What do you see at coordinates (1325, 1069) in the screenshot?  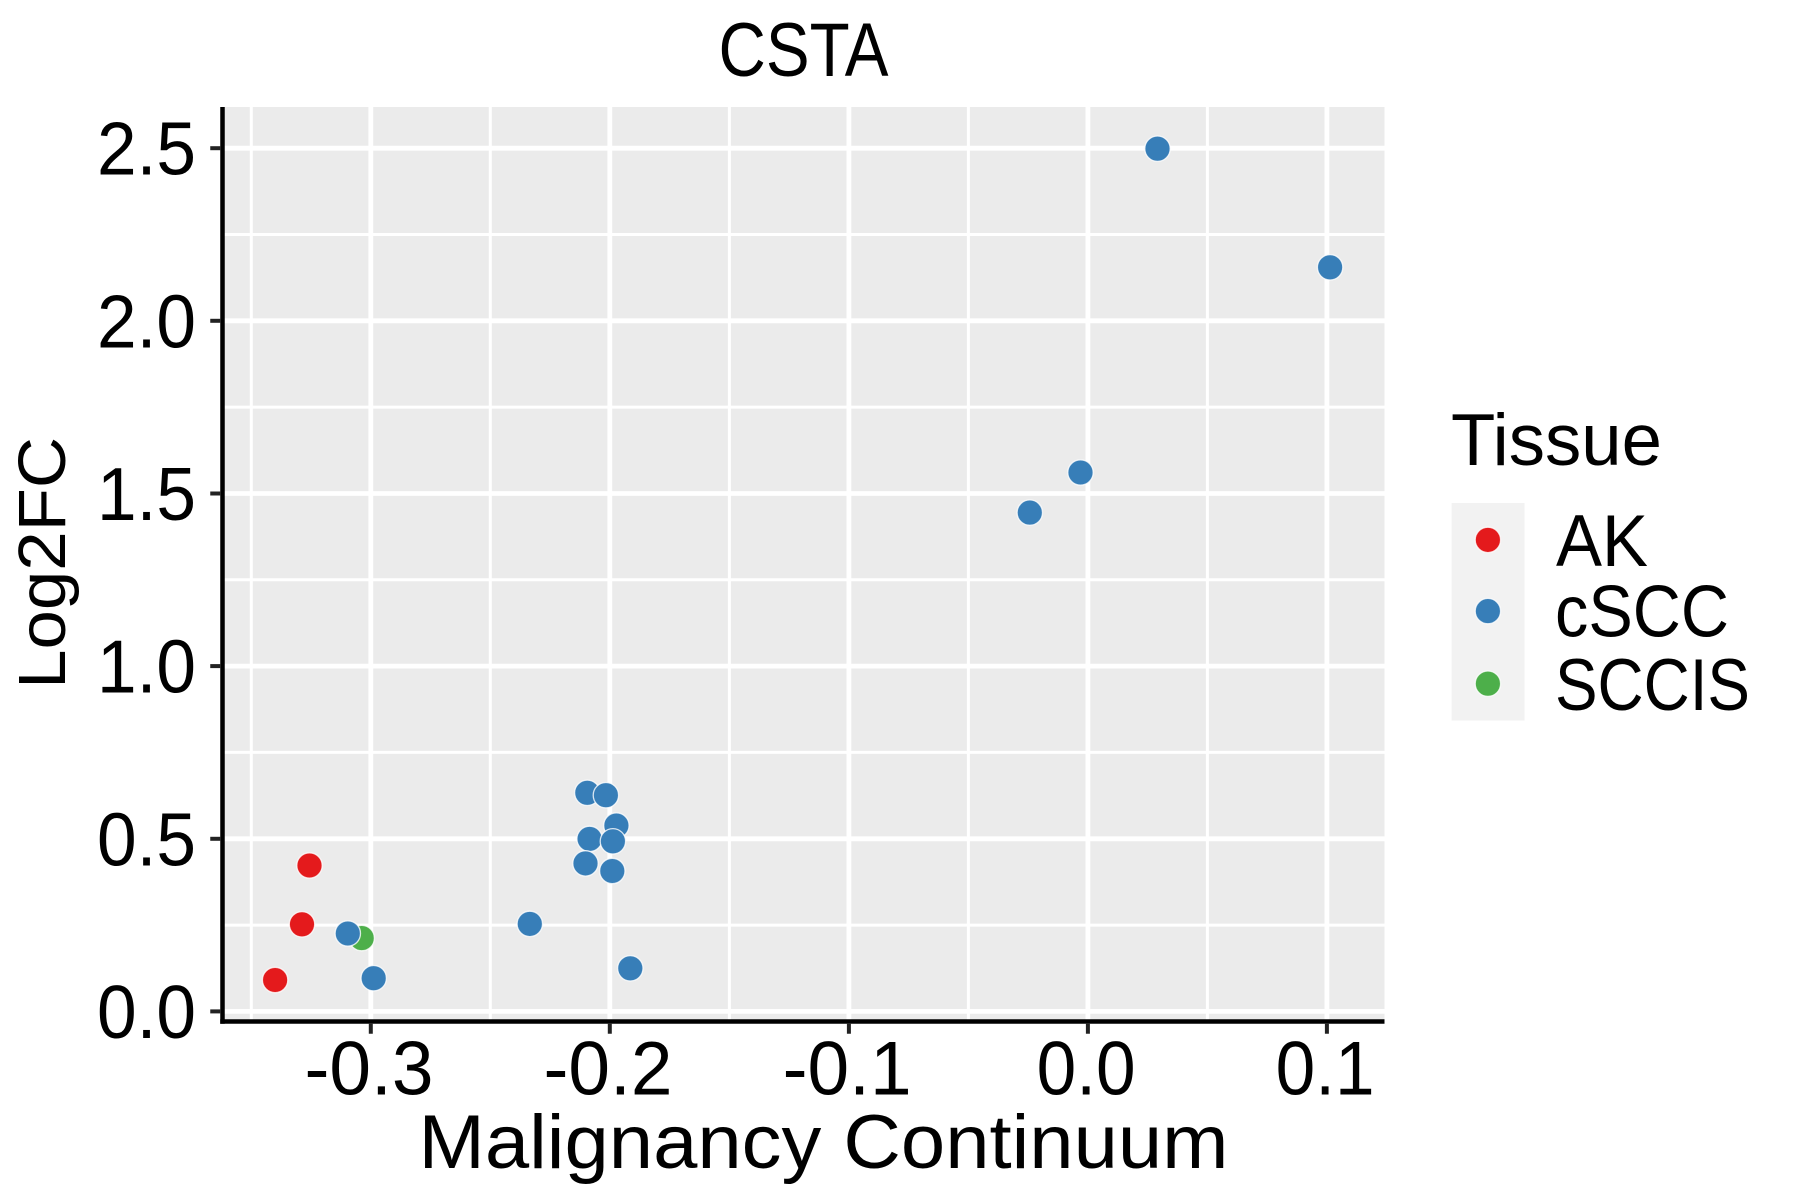 I see `svg-text: 0.1` at bounding box center [1325, 1069].